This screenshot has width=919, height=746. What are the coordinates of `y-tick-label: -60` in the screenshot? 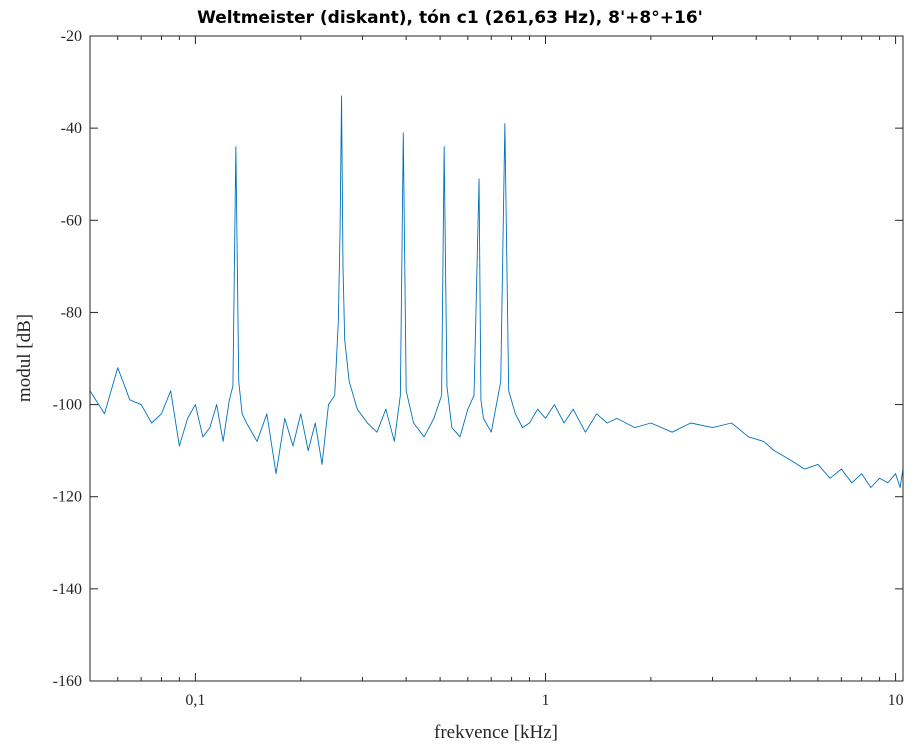 It's located at (71, 220).